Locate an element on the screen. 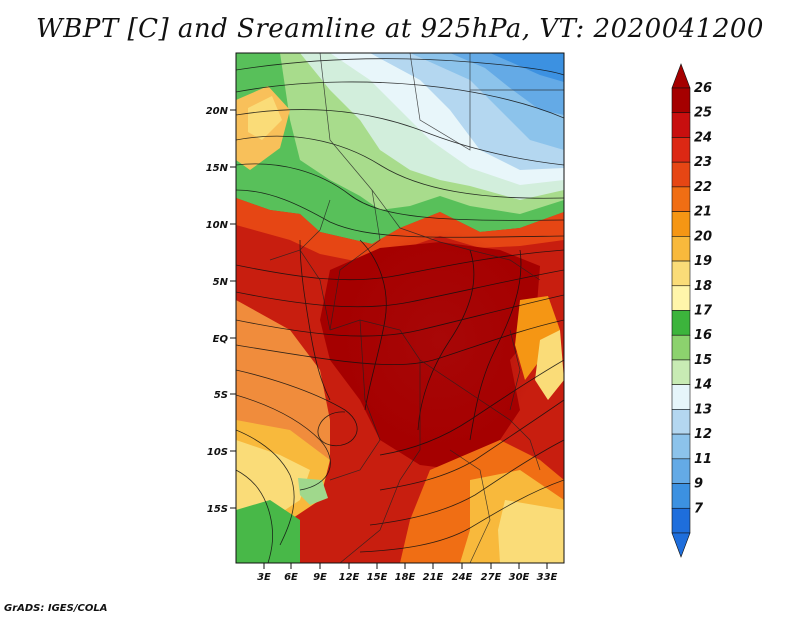  lat-label: 10S is located at coordinates (217, 452).